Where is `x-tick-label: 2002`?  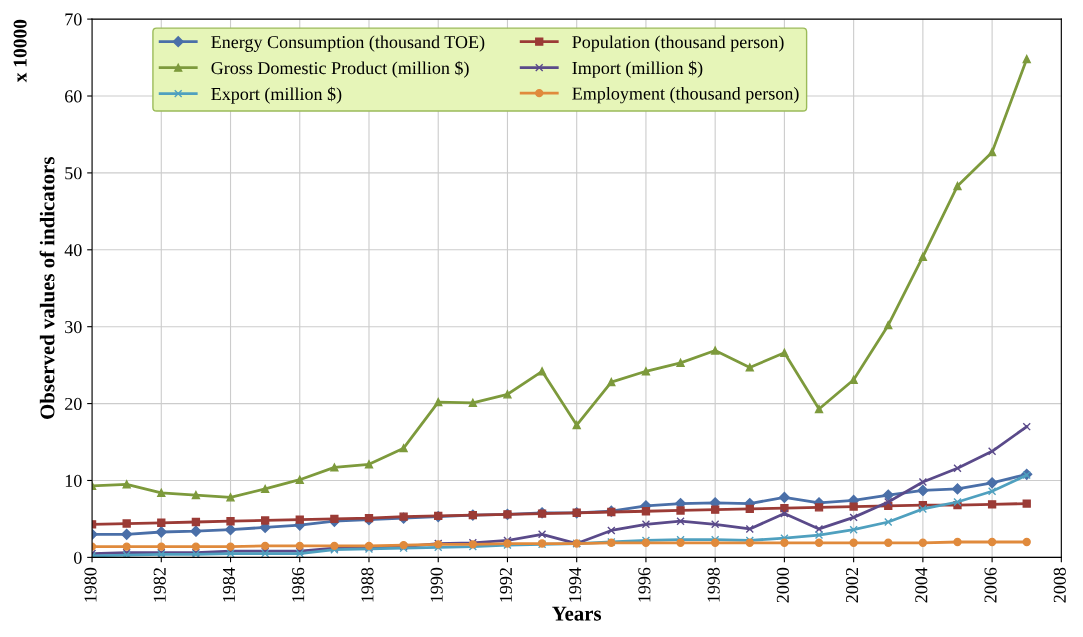
x-tick-label: 2002 is located at coordinates (852, 585).